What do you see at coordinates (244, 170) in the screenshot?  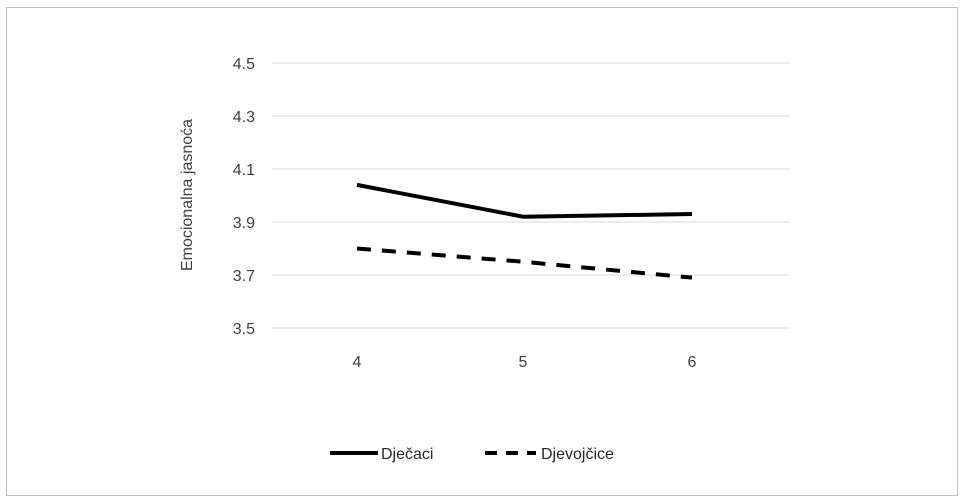 I see `y-tick-label: 4.1` at bounding box center [244, 170].